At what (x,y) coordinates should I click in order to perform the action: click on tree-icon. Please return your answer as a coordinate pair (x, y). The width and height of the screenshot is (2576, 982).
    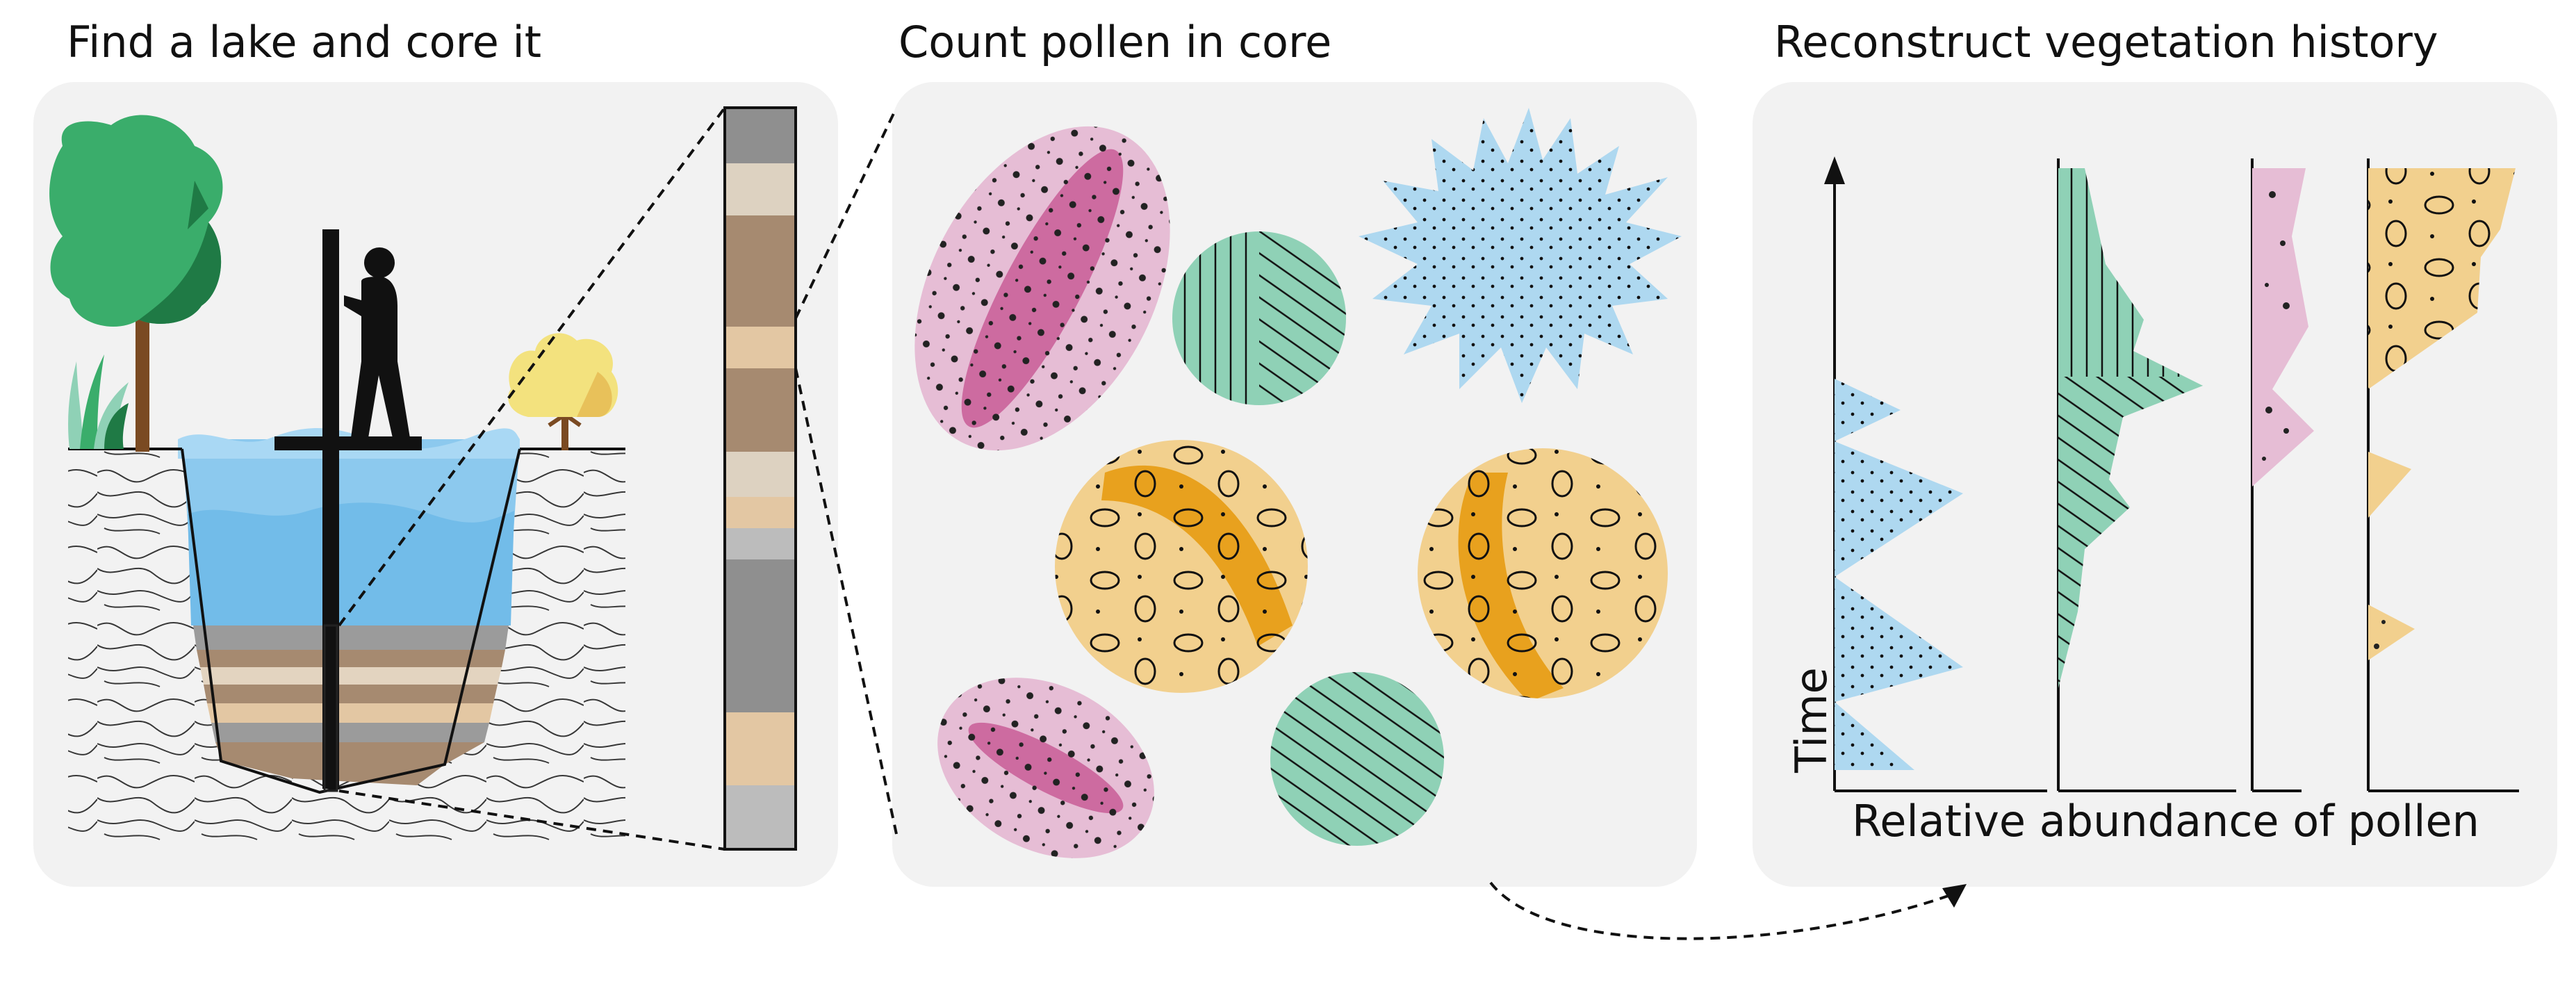
    Looking at the image, I should click on (136, 283).